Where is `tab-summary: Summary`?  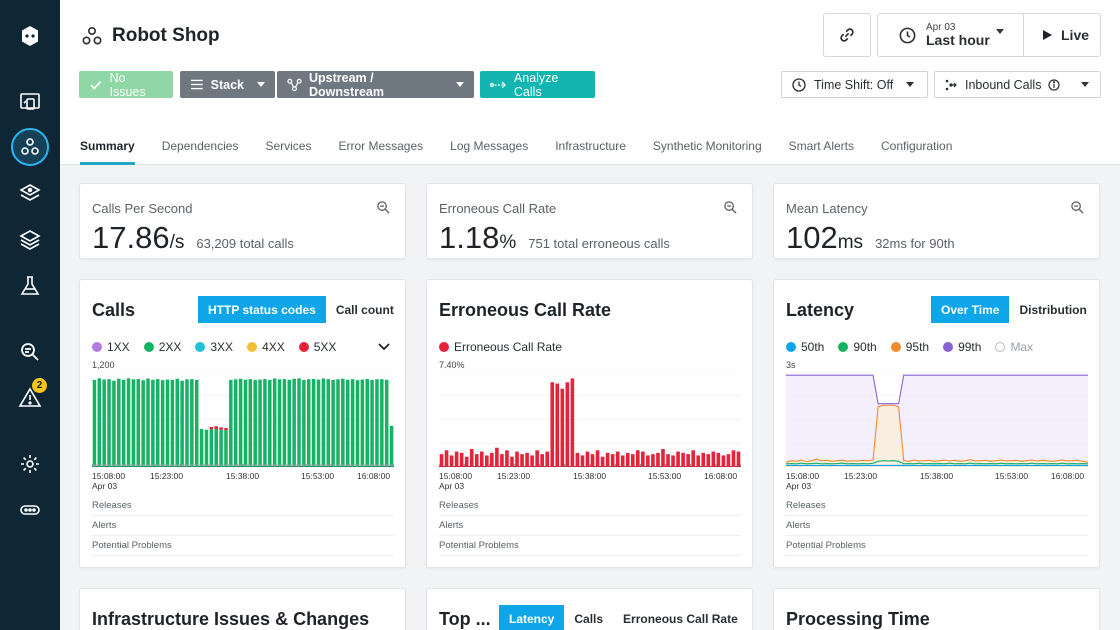
tab-summary: Summary is located at coordinates (107, 147).